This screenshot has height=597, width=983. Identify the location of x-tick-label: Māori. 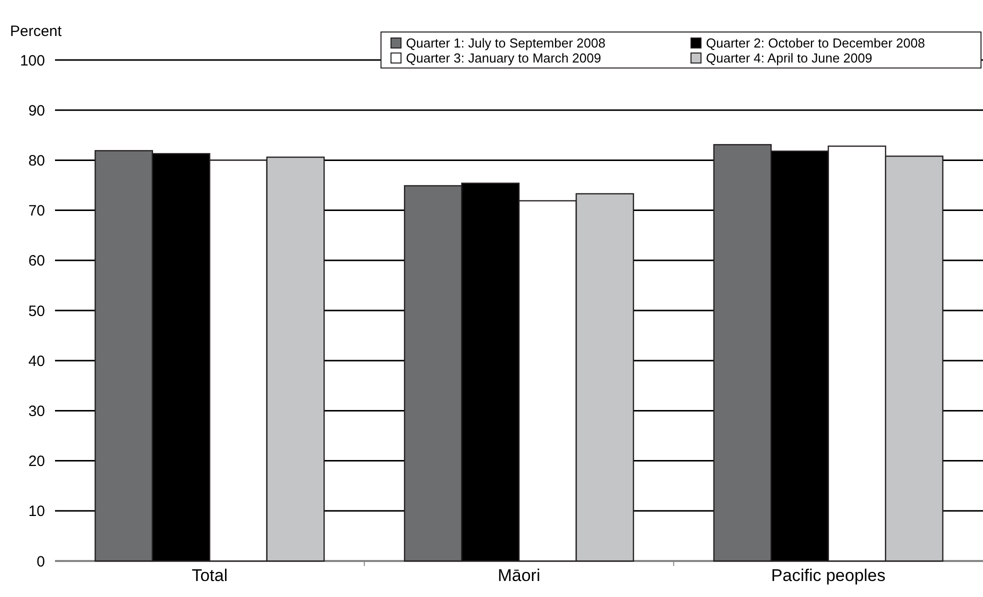
(519, 575).